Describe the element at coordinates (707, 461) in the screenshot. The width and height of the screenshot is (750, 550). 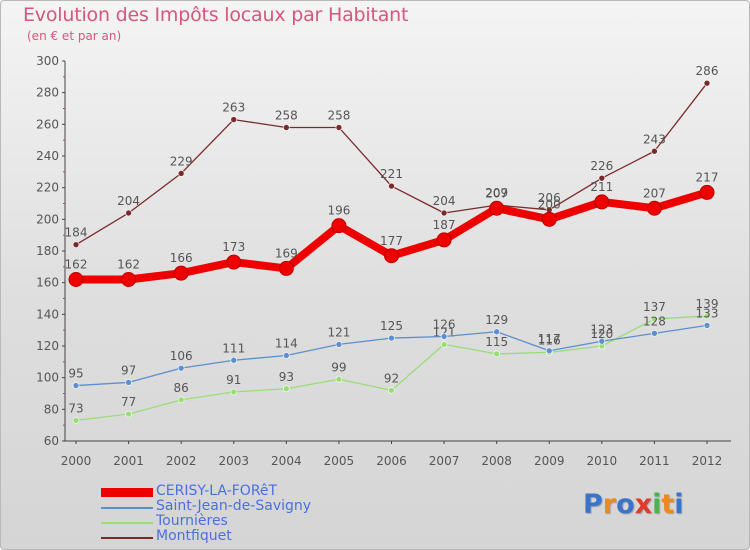
I see `x-tick-label: 2012` at that location.